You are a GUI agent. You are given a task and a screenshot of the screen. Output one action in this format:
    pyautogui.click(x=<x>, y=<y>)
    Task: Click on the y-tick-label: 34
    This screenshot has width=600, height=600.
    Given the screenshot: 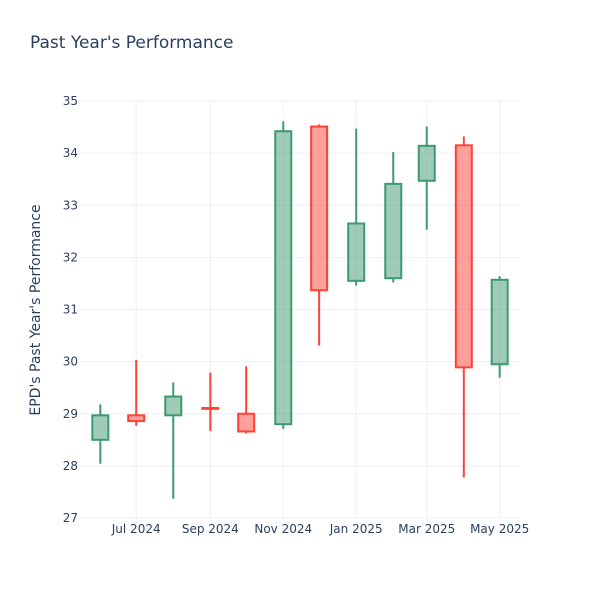 What is the action you would take?
    pyautogui.click(x=70, y=153)
    